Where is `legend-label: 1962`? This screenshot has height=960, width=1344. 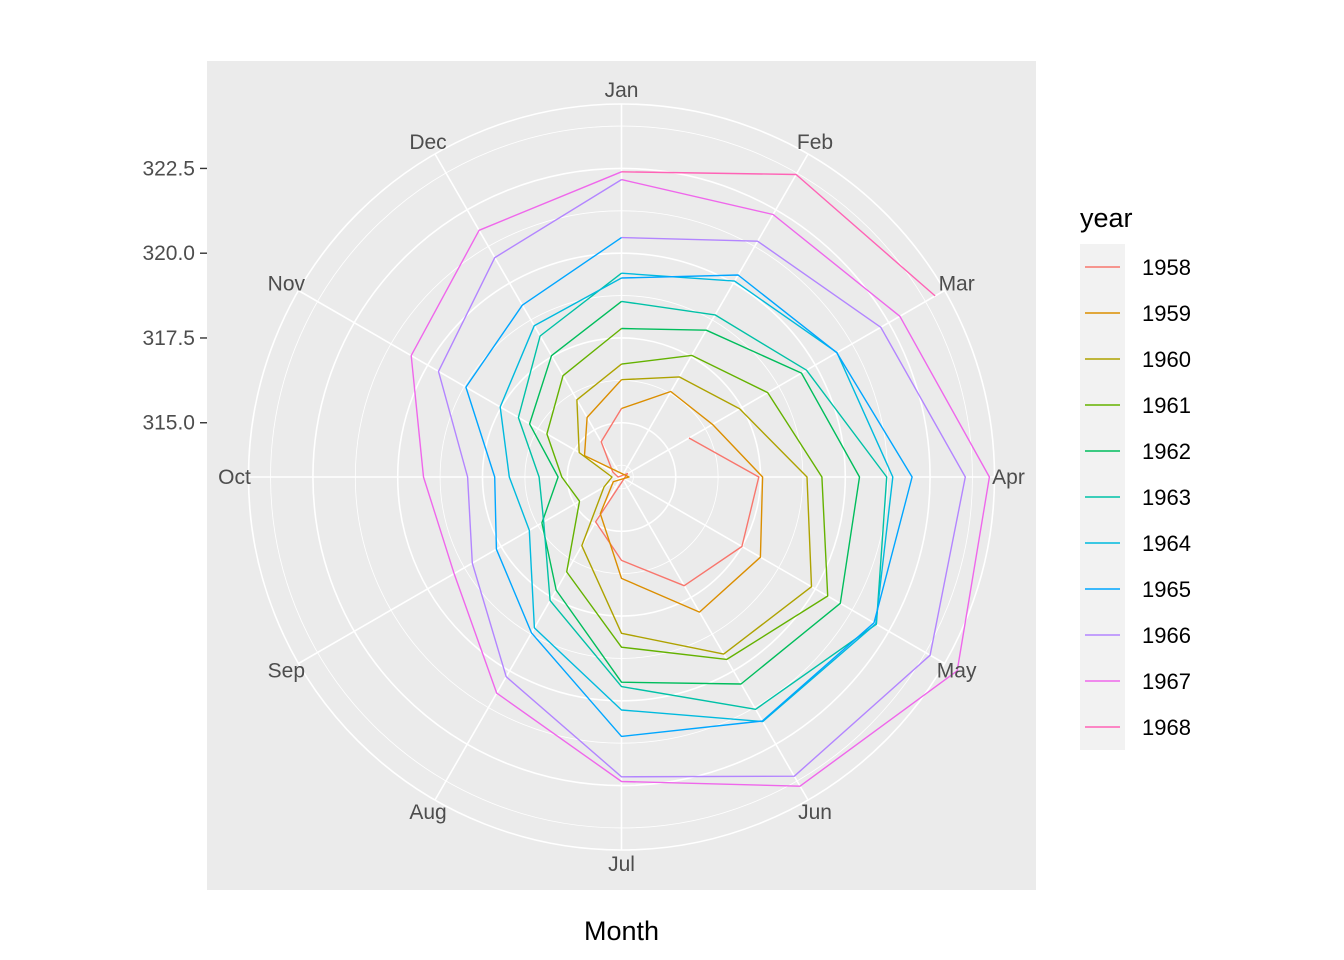
legend-label: 1962 is located at coordinates (1166, 451).